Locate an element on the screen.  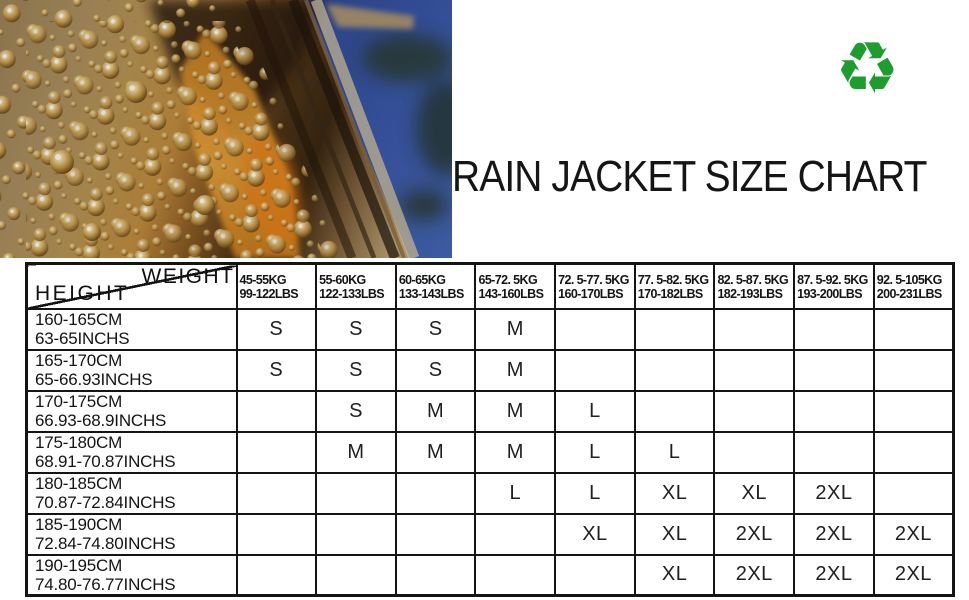
size-row: 175-180CM 68.91-70.87INCHS M M M L L is located at coordinates (490, 452).